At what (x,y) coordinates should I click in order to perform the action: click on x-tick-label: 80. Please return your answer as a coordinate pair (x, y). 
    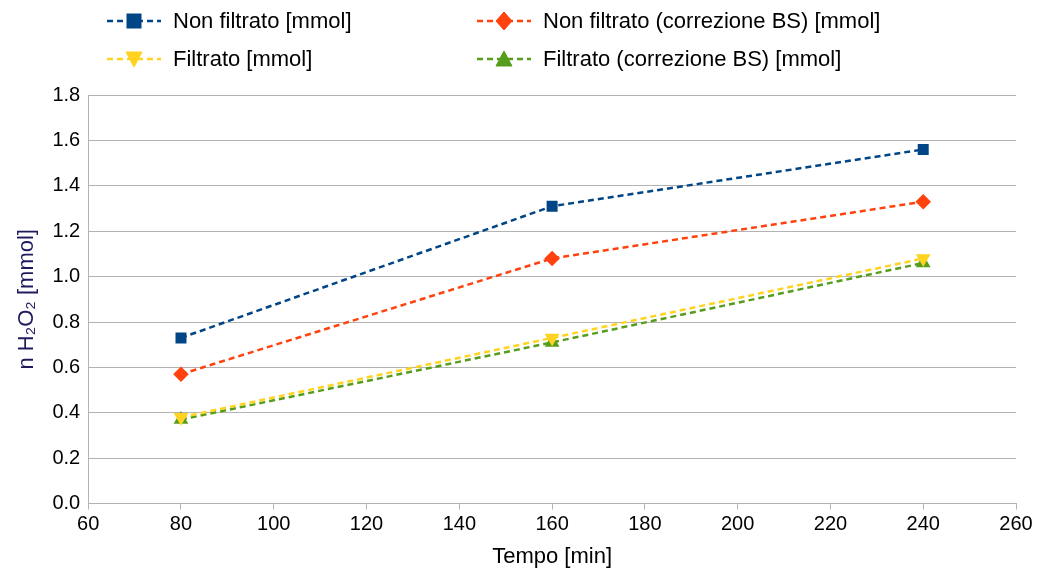
    Looking at the image, I should click on (181, 523).